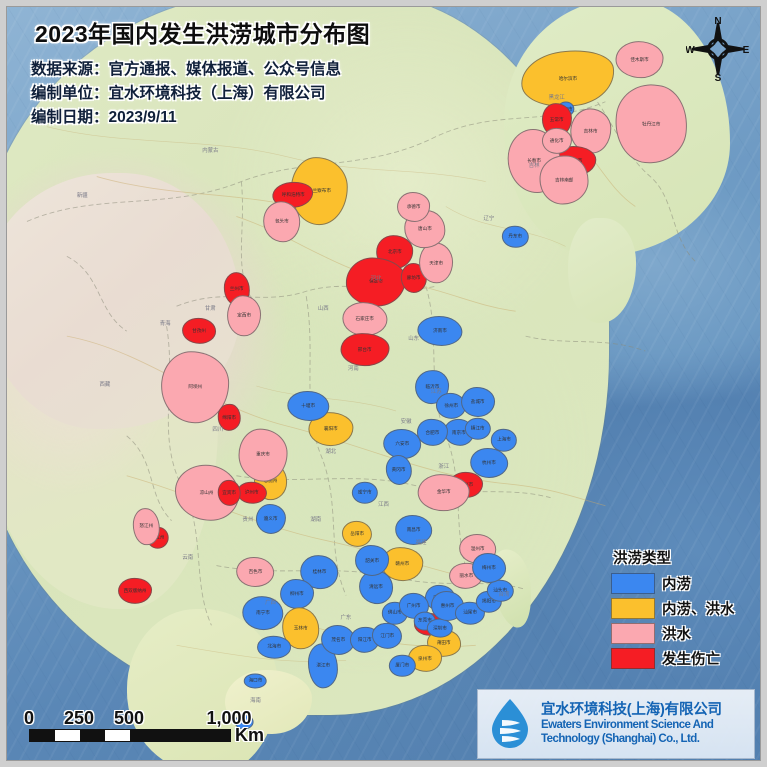 This screenshot has height=767, width=767. I want to click on scale-tick-label: 0, so click(29, 718).